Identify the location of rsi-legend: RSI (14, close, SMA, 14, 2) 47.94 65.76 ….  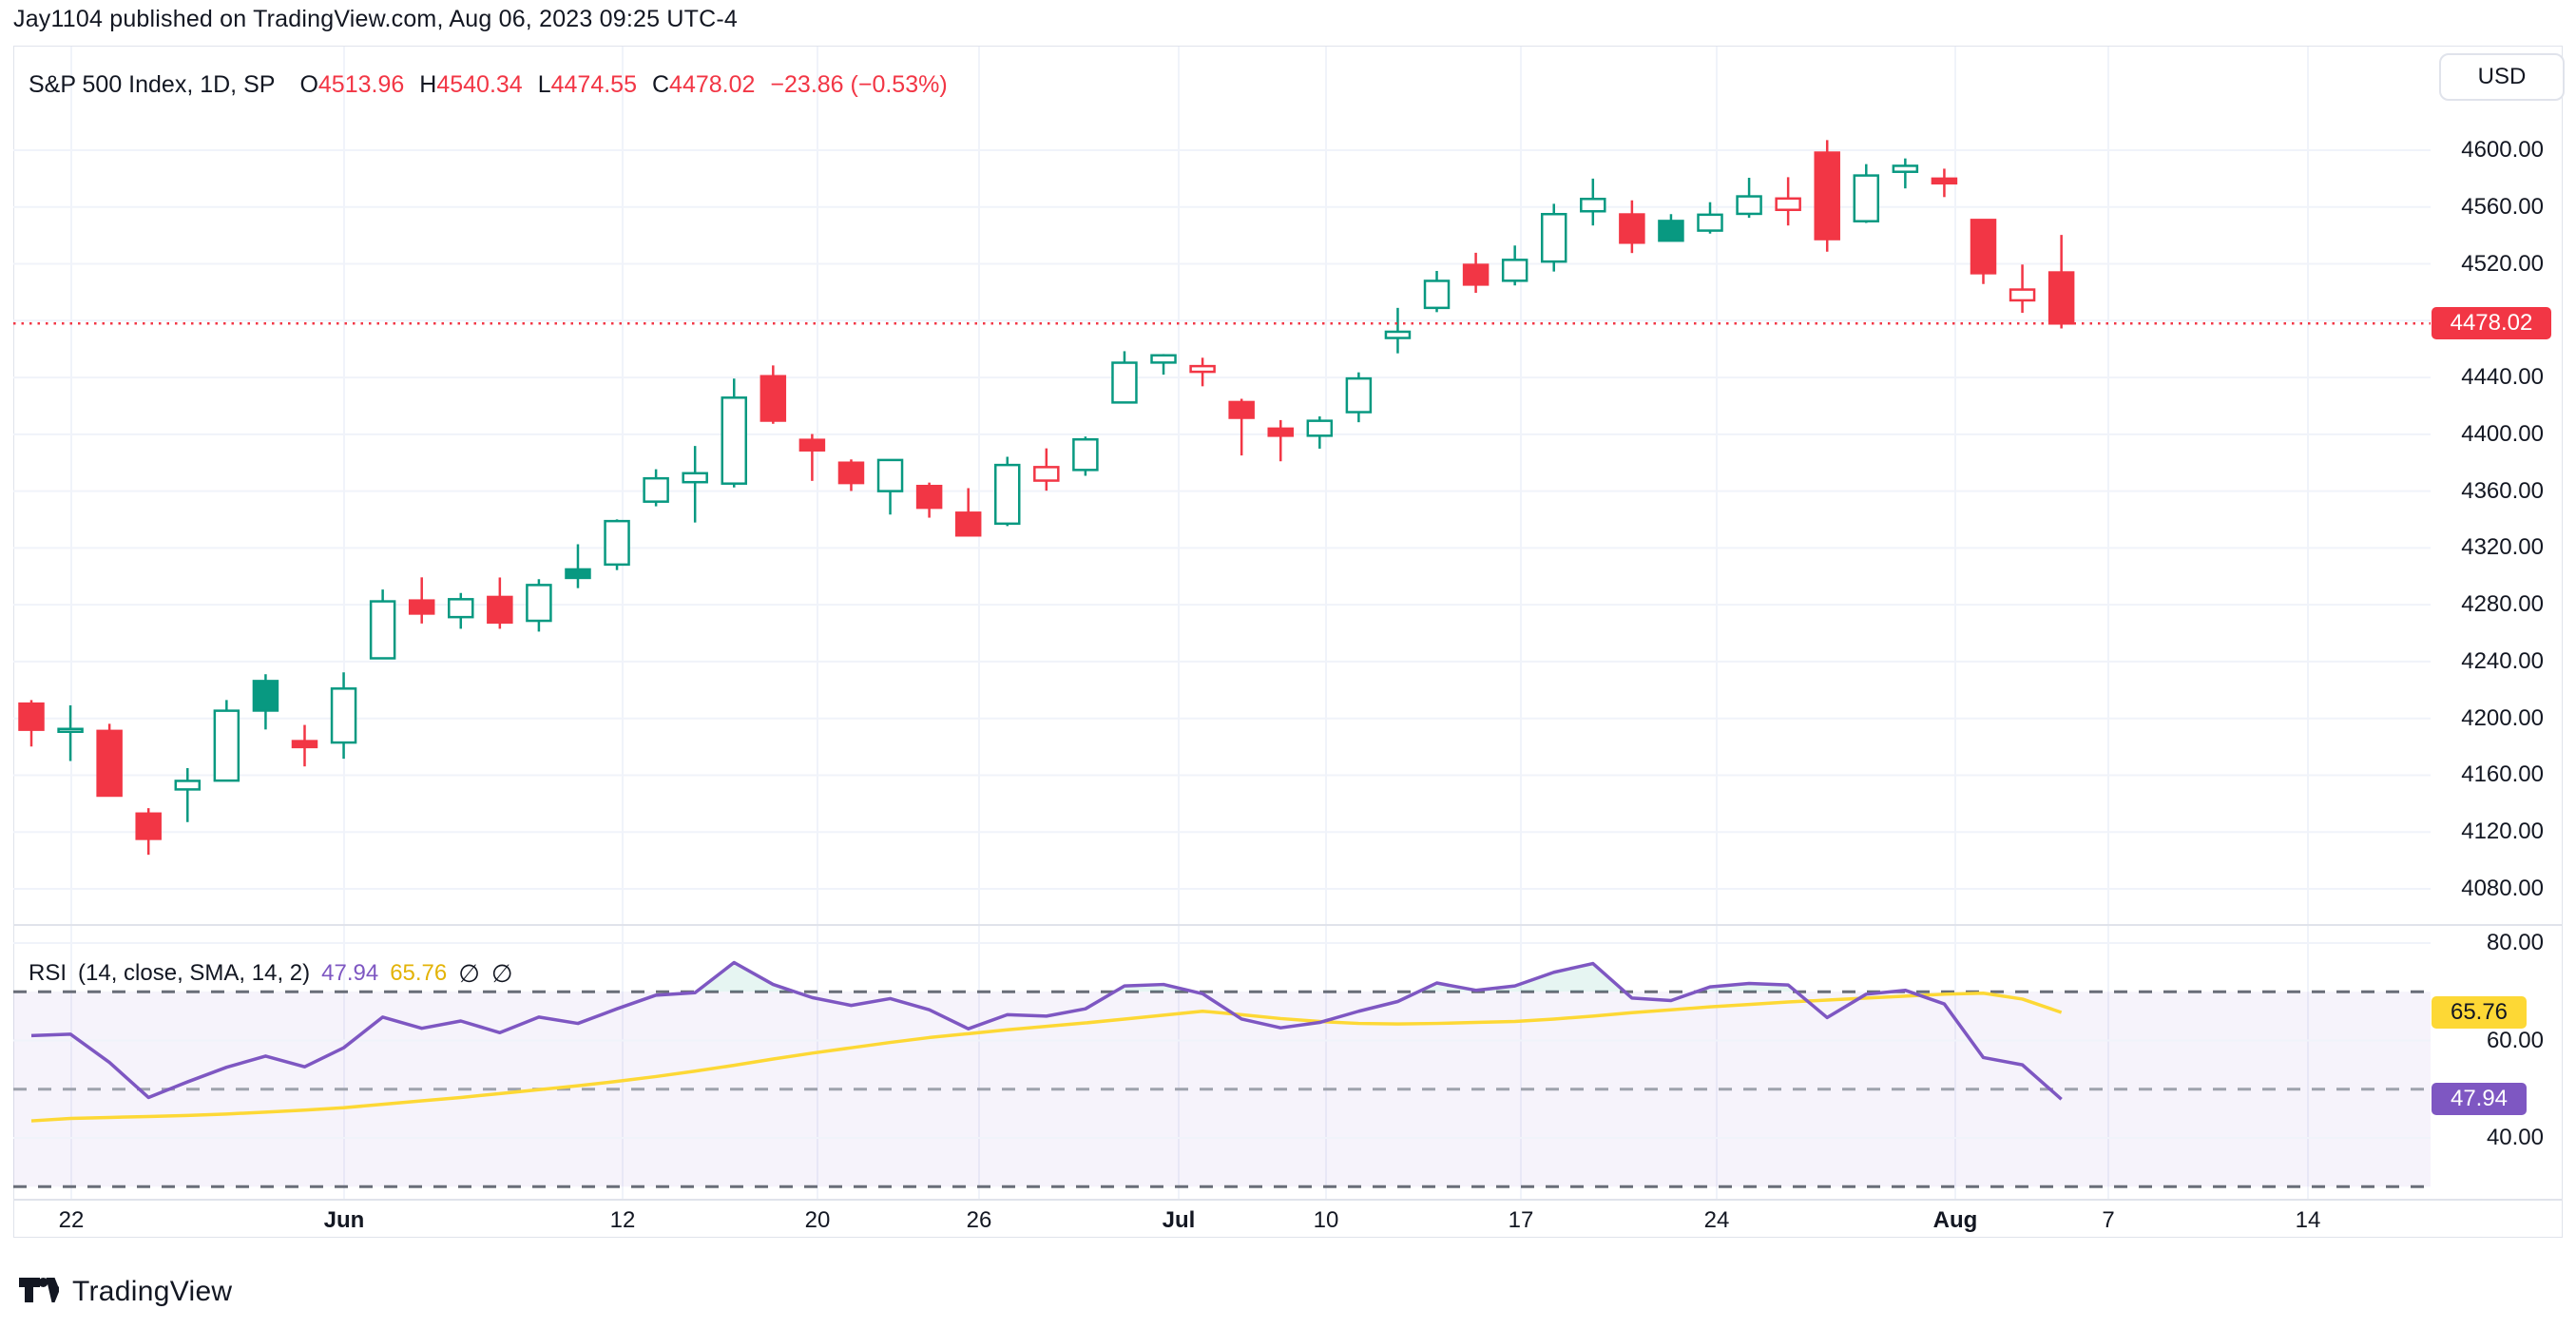
(271, 973).